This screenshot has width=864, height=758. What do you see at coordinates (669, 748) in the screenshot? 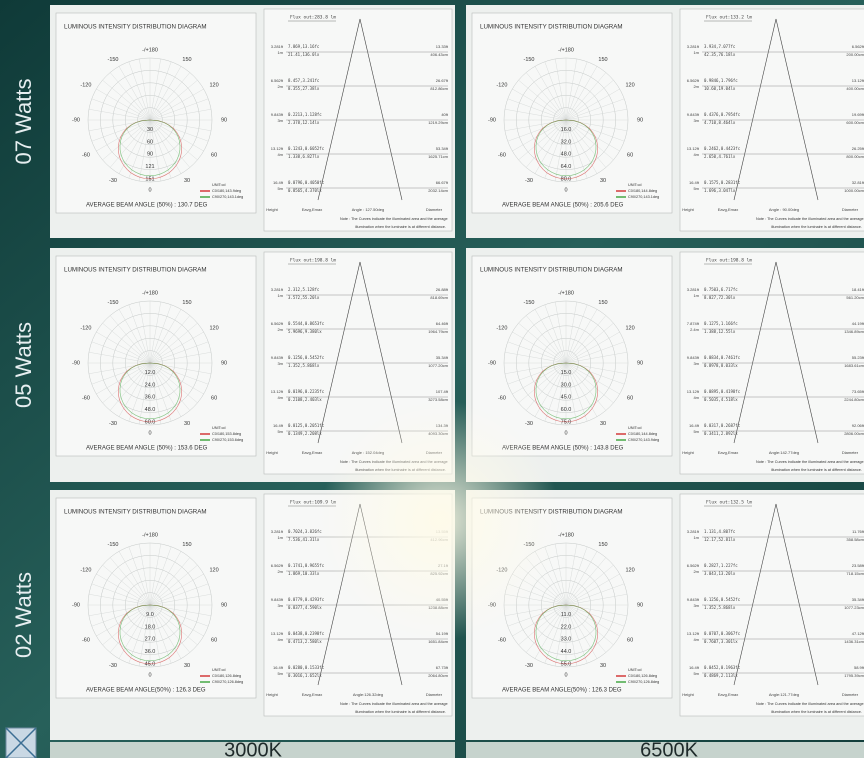
I see `column-label: 6500K` at bounding box center [669, 748].